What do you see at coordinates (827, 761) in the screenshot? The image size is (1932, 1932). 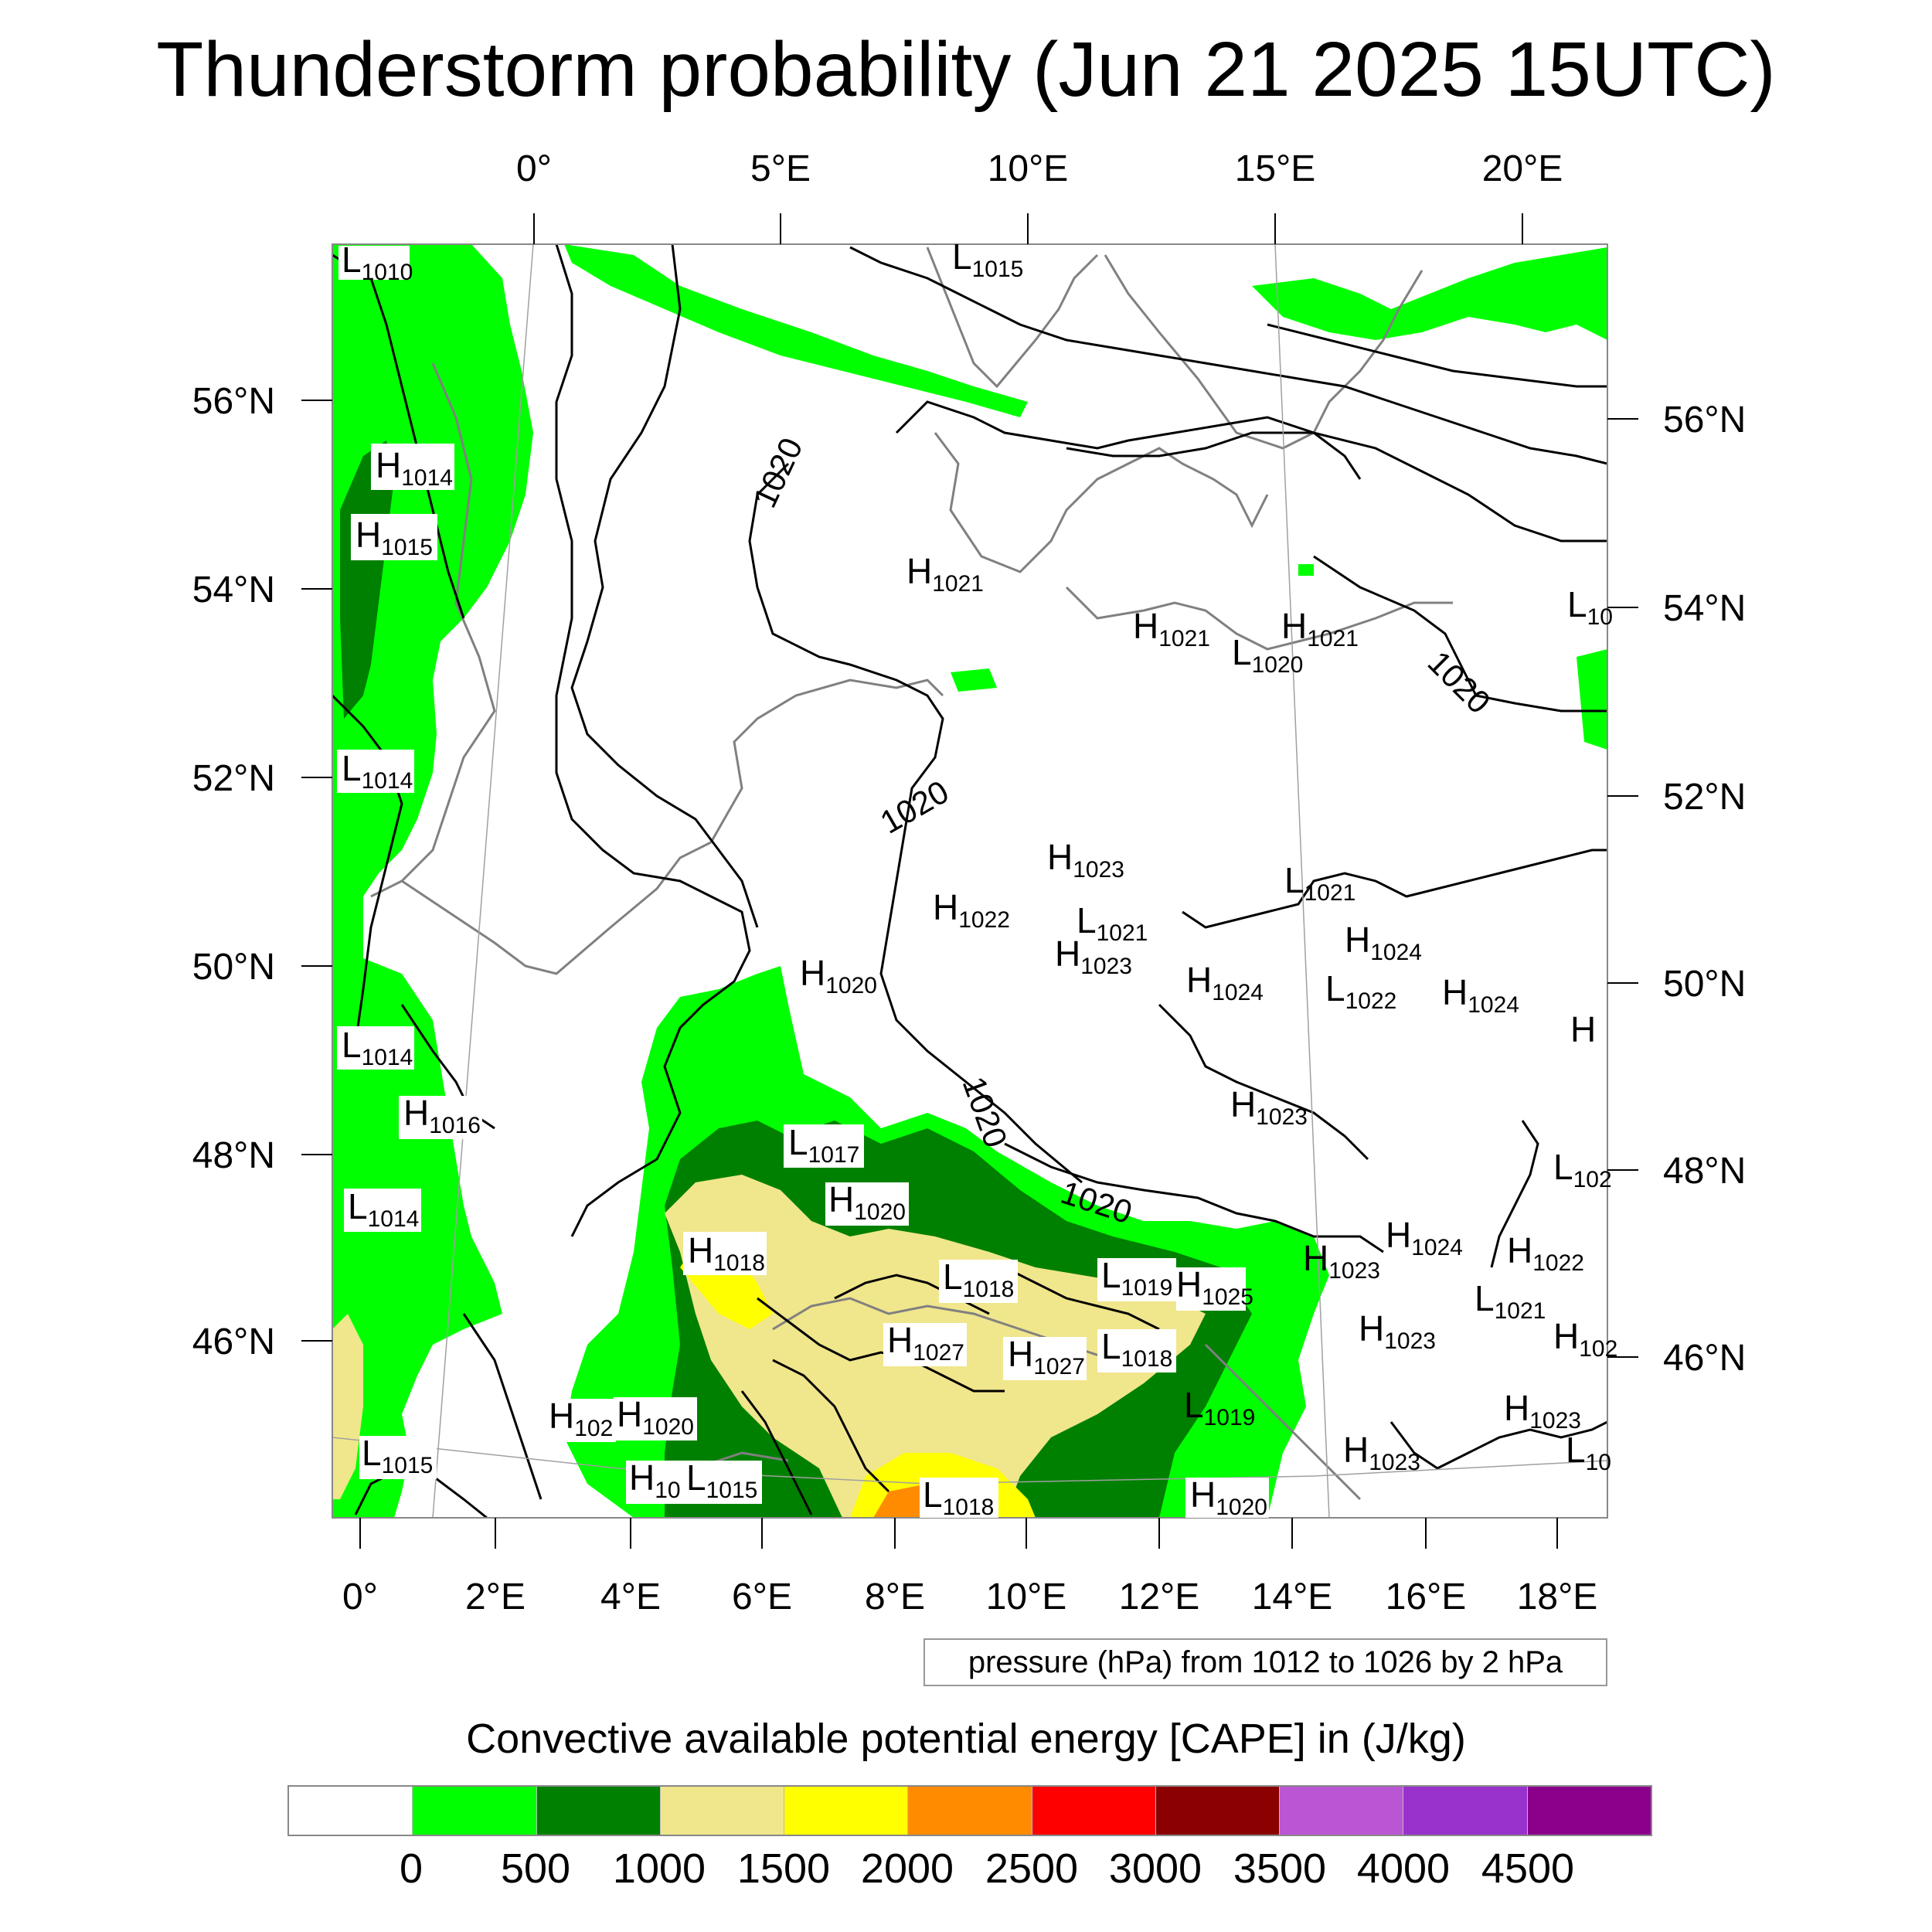 I see `coastline-netherlands` at bounding box center [827, 761].